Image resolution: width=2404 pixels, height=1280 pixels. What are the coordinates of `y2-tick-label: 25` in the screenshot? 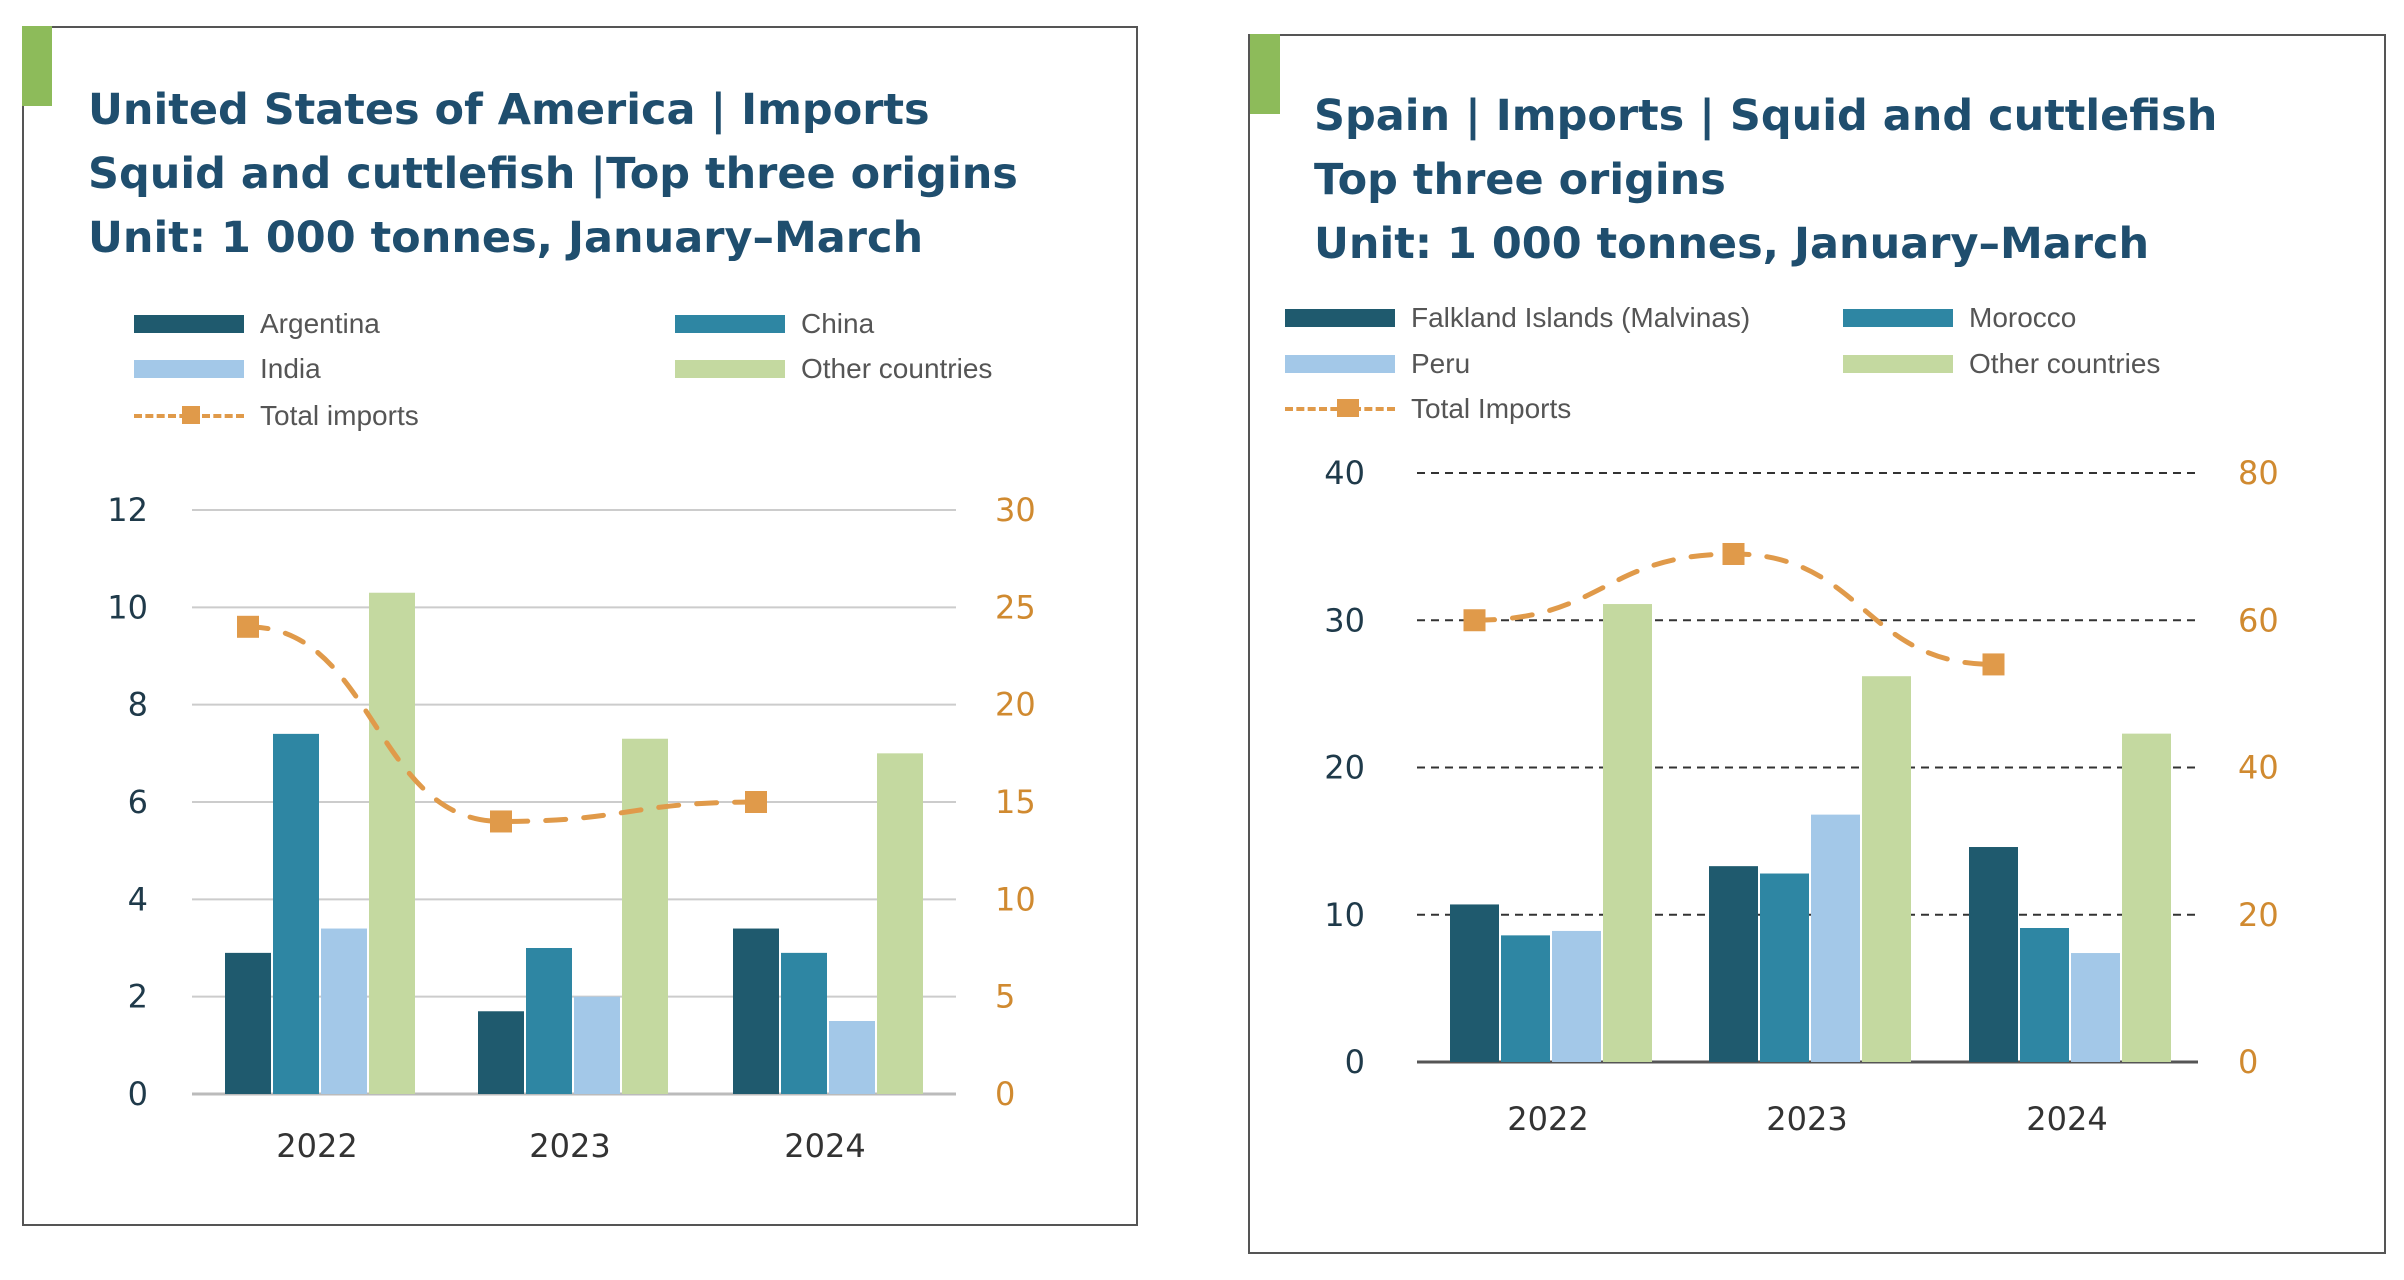 It's located at (1015, 607).